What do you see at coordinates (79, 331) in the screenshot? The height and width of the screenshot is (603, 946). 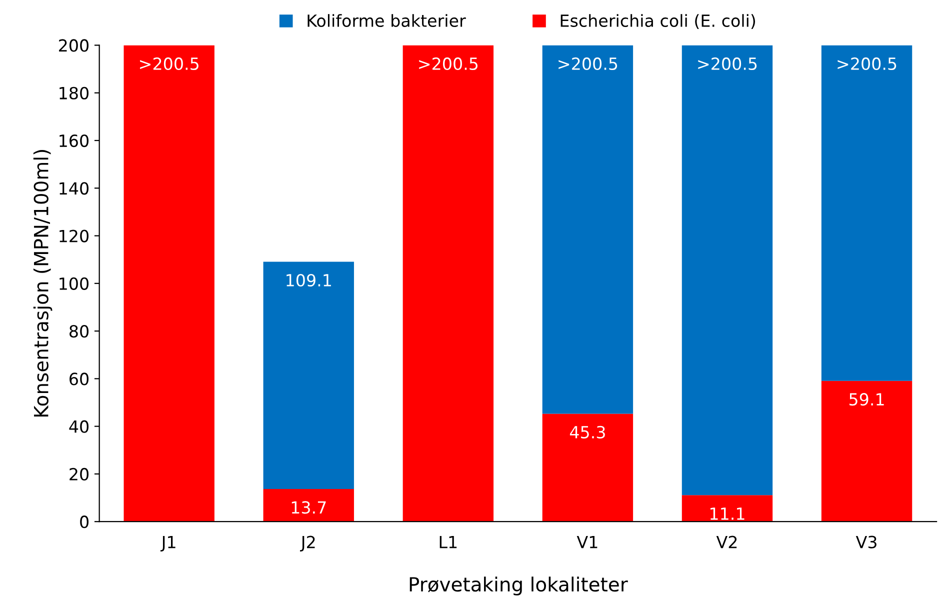 I see `y-tick-label: 80` at bounding box center [79, 331].